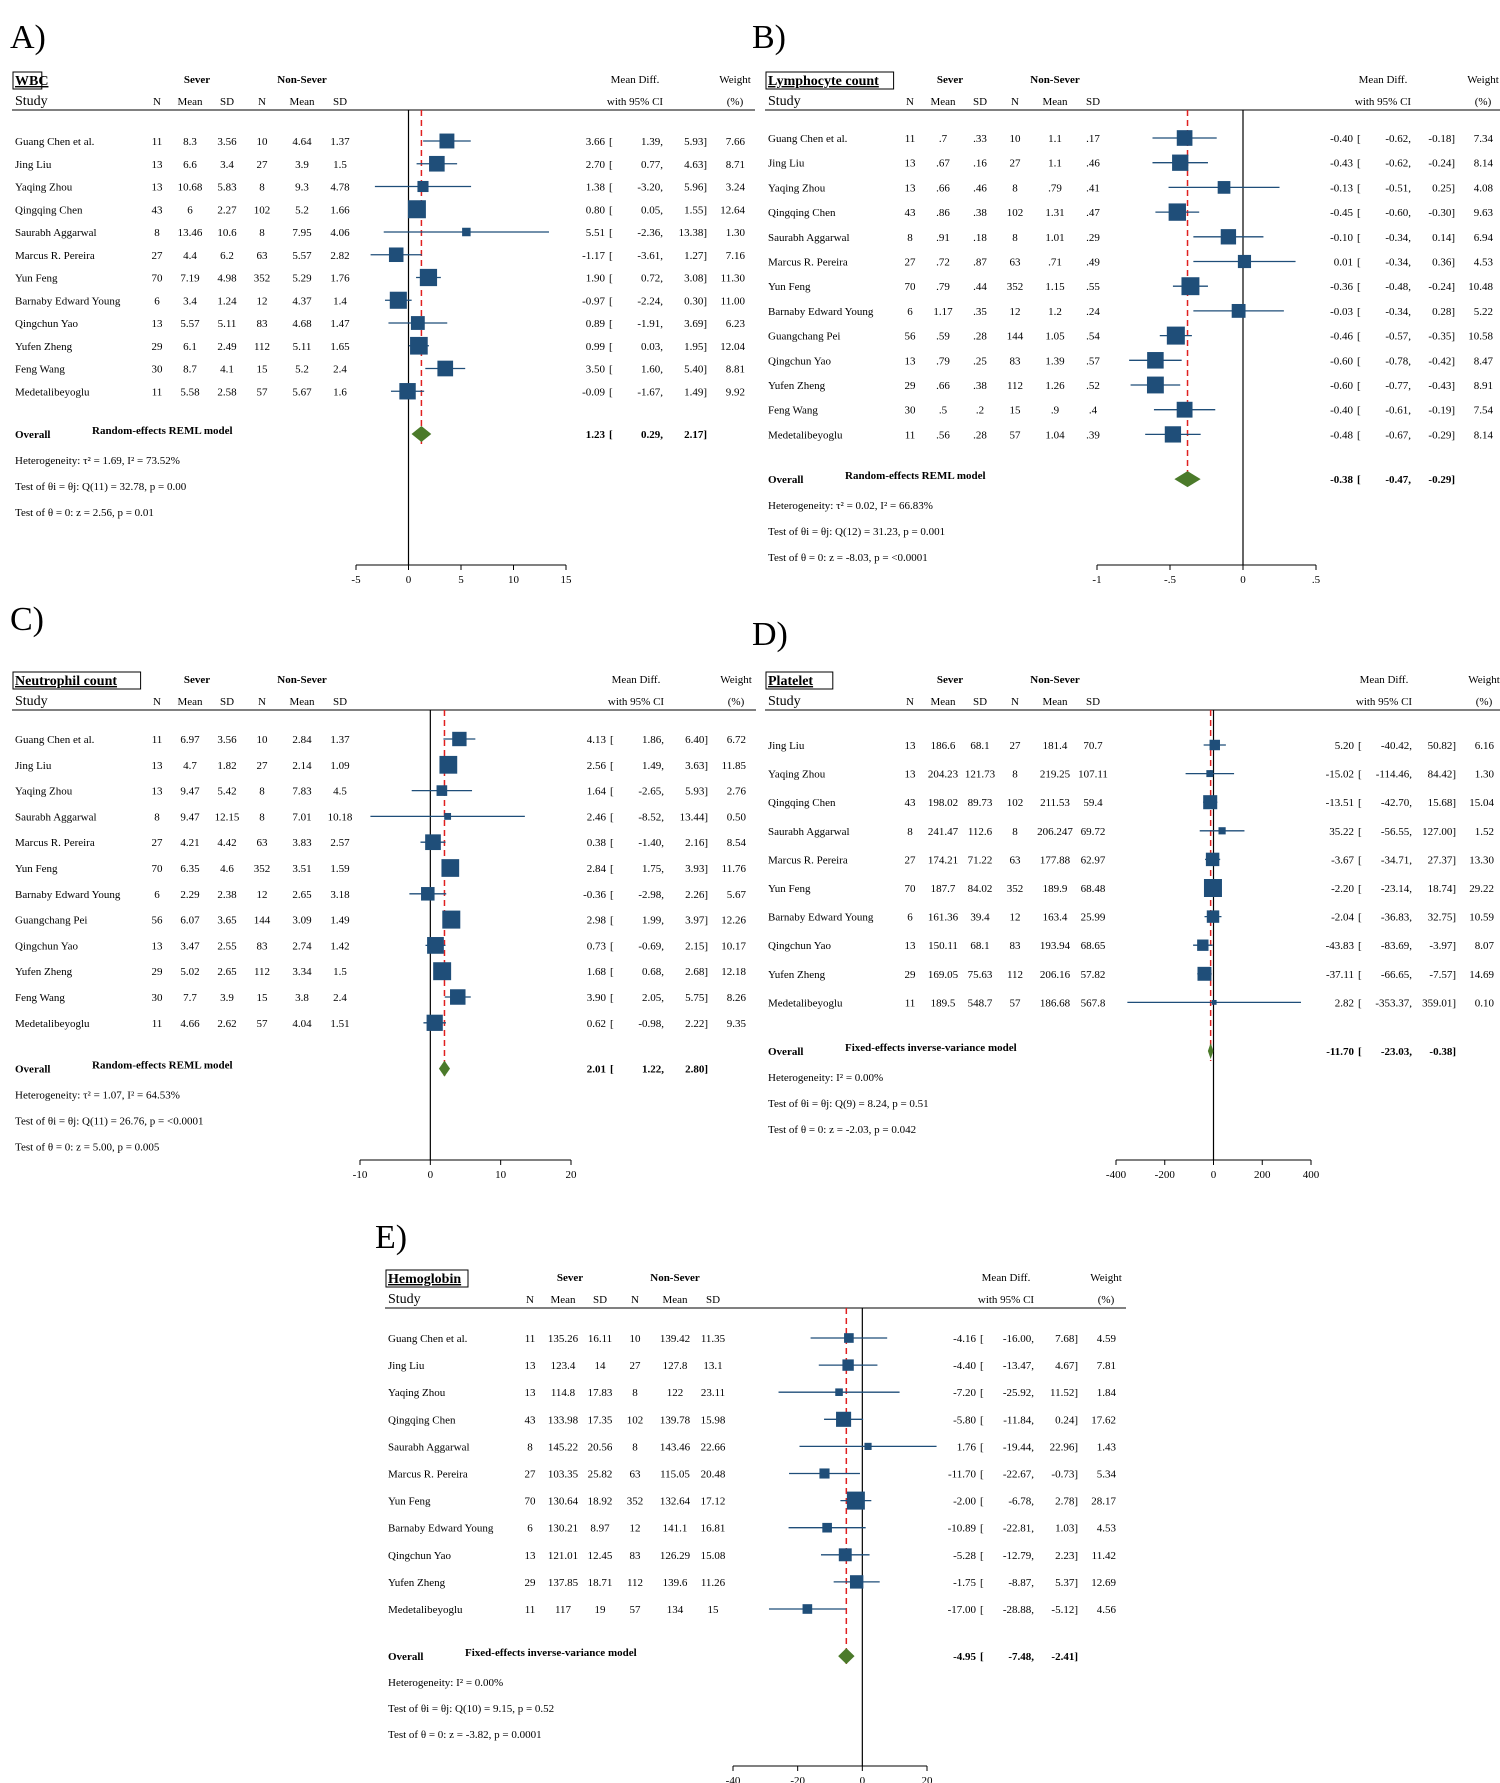  What do you see at coordinates (1016, 946) in the screenshot?
I see `non-sever-n: 83` at bounding box center [1016, 946].